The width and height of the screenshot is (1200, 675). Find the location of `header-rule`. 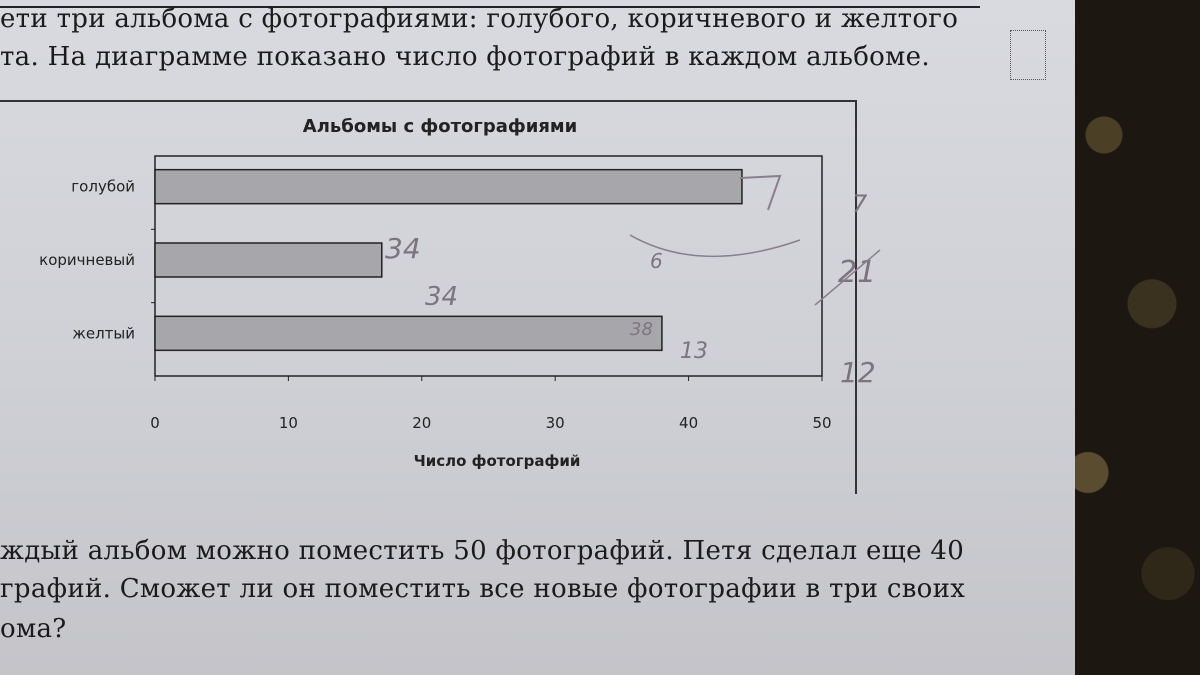

header-rule is located at coordinates (490, 7).